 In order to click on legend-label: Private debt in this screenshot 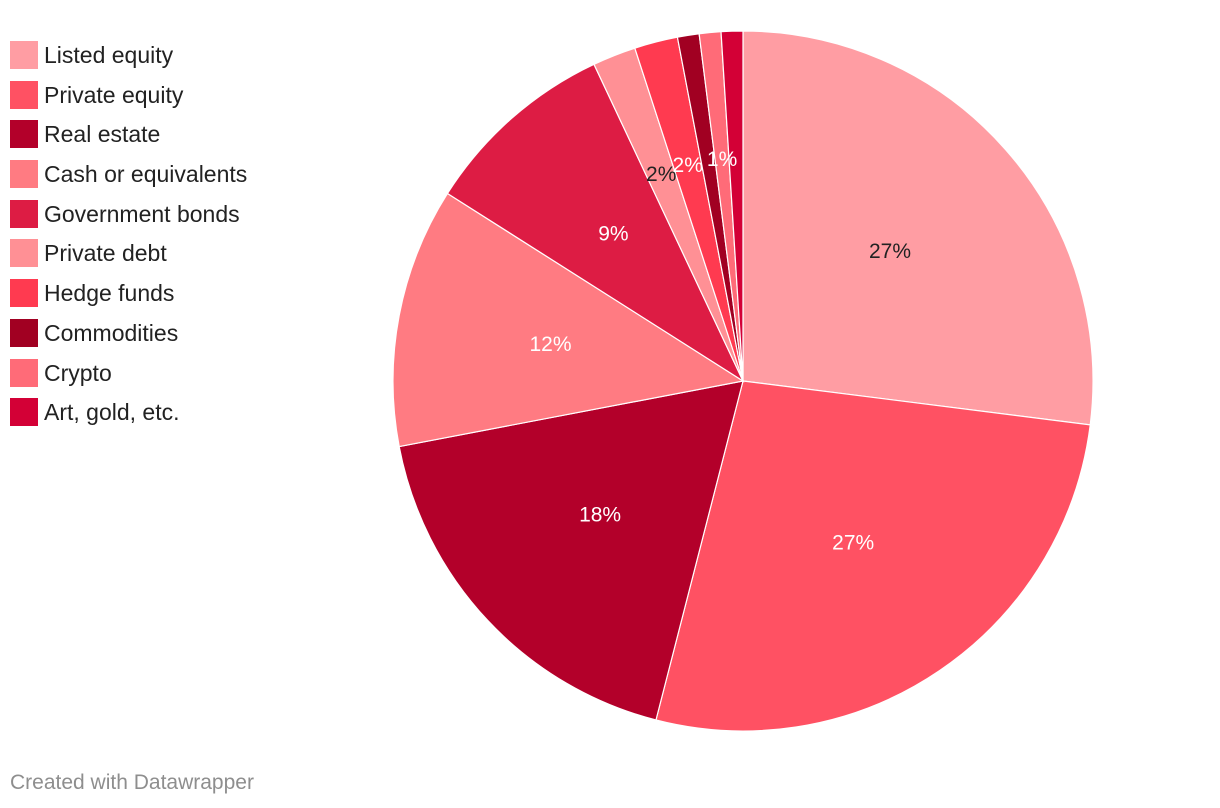, I will do `click(105, 253)`.